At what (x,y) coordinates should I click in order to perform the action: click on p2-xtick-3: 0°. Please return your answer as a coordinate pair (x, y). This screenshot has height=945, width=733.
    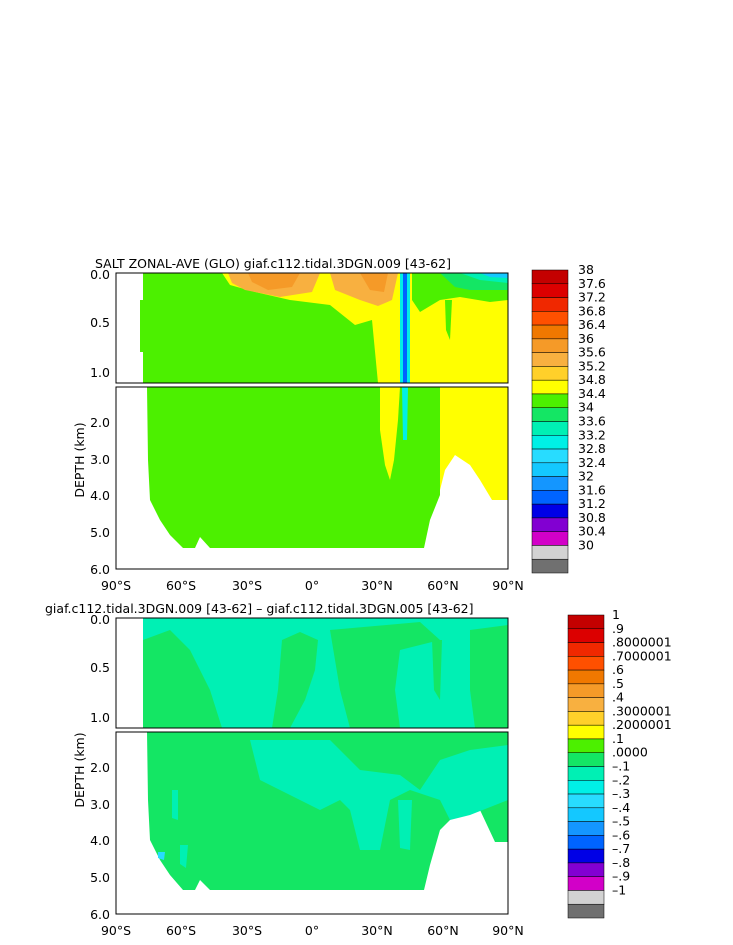
    Looking at the image, I should click on (312, 930).